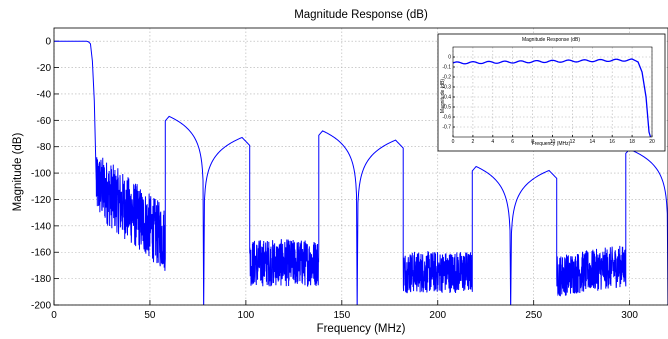  I want to click on inset-x-tick-label: 14, so click(593, 142).